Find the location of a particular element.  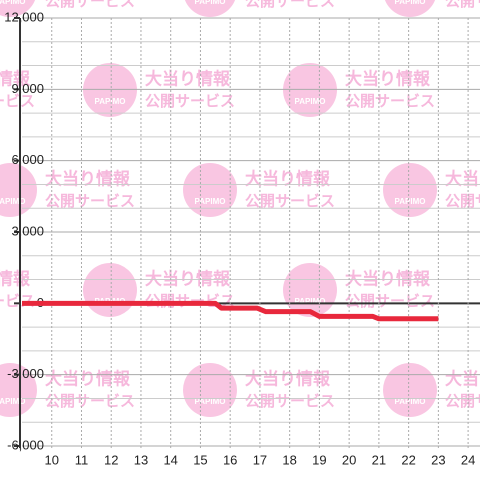

x-tick-label: 21 is located at coordinates (379, 459).